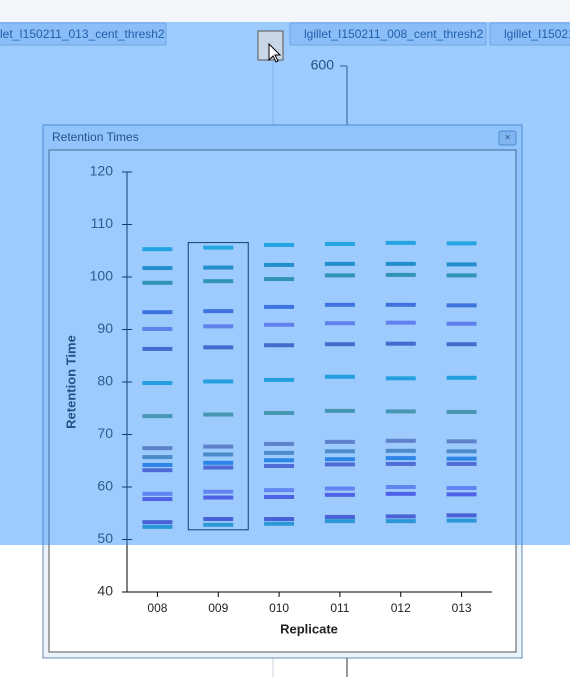  Describe the element at coordinates (275, 52) in the screenshot. I see `cursor` at that location.